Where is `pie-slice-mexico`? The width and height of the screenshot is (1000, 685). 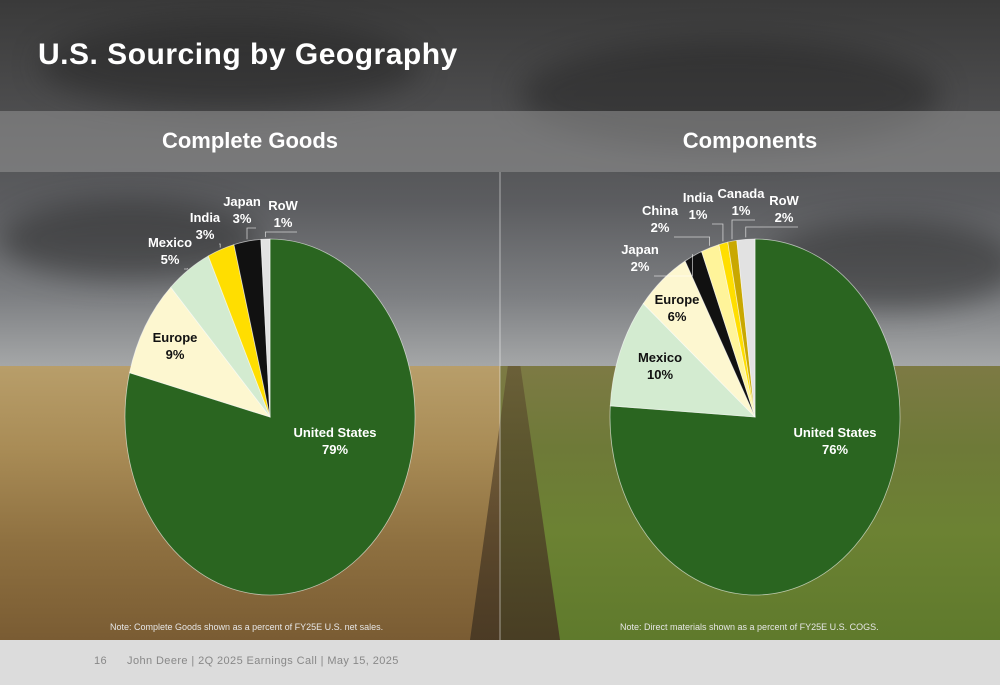 pie-slice-mexico is located at coordinates (683, 360).